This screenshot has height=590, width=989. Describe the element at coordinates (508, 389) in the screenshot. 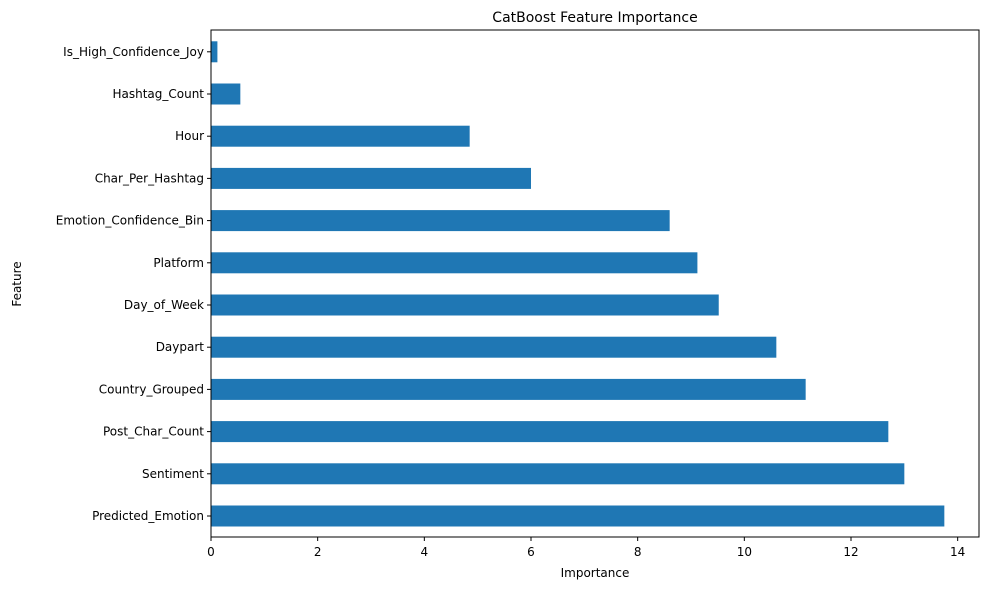

I see `bar-country-grouped` at that location.